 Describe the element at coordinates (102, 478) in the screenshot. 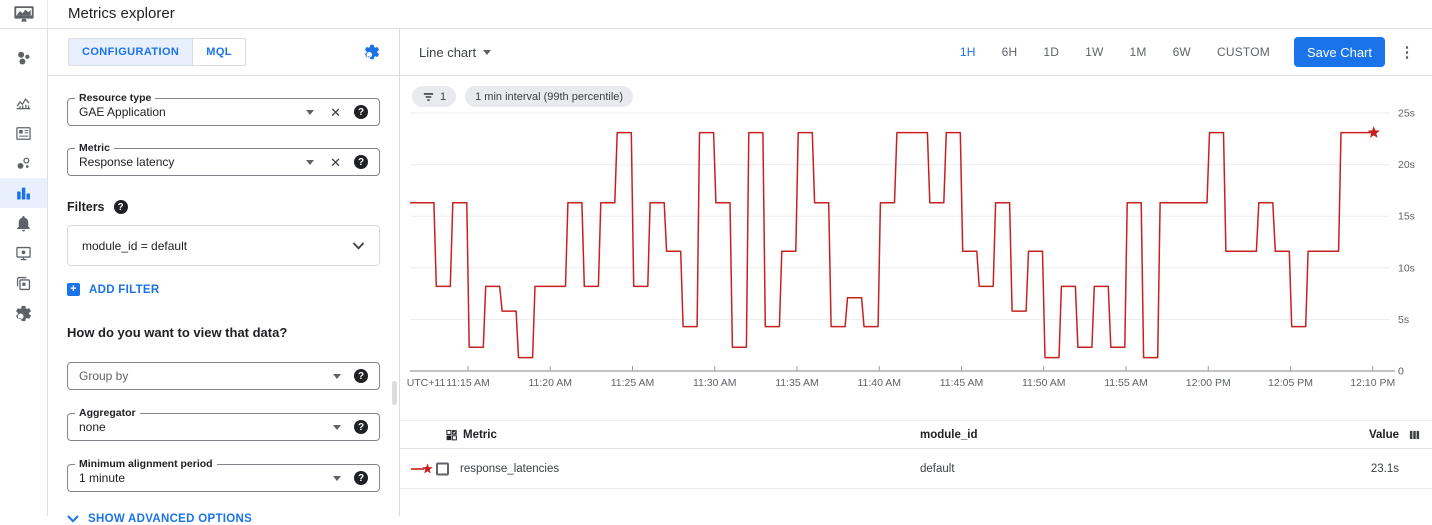

I see `alignment-period-value: 1 minute` at that location.